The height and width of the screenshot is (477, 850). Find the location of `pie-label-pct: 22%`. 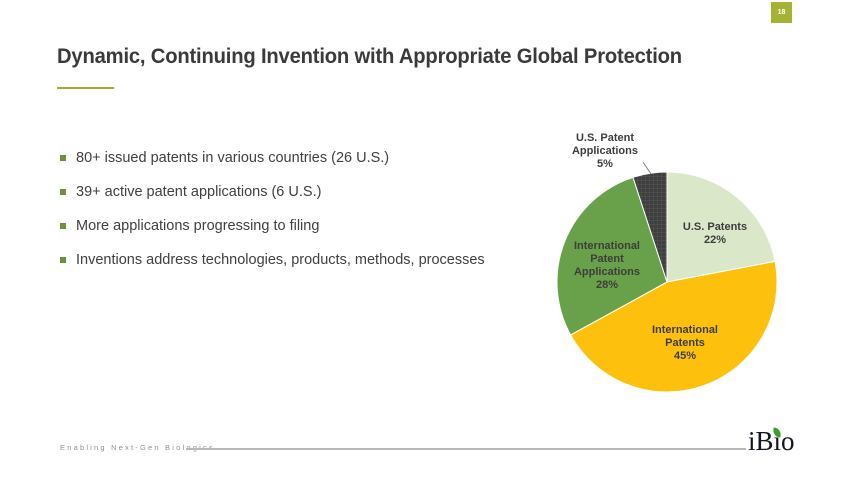

pie-label-pct: 22% is located at coordinates (715, 239).